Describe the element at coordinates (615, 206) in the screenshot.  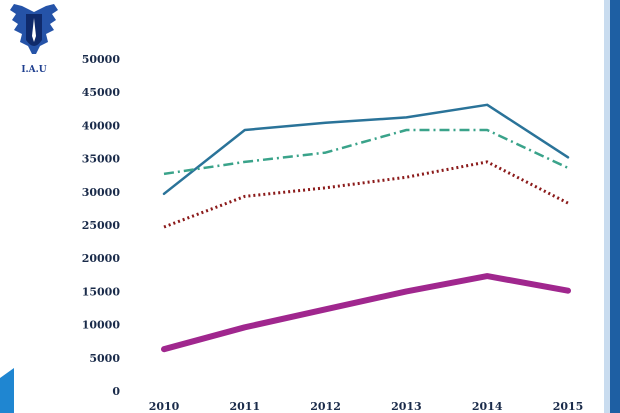
I see `right-stripe` at that location.